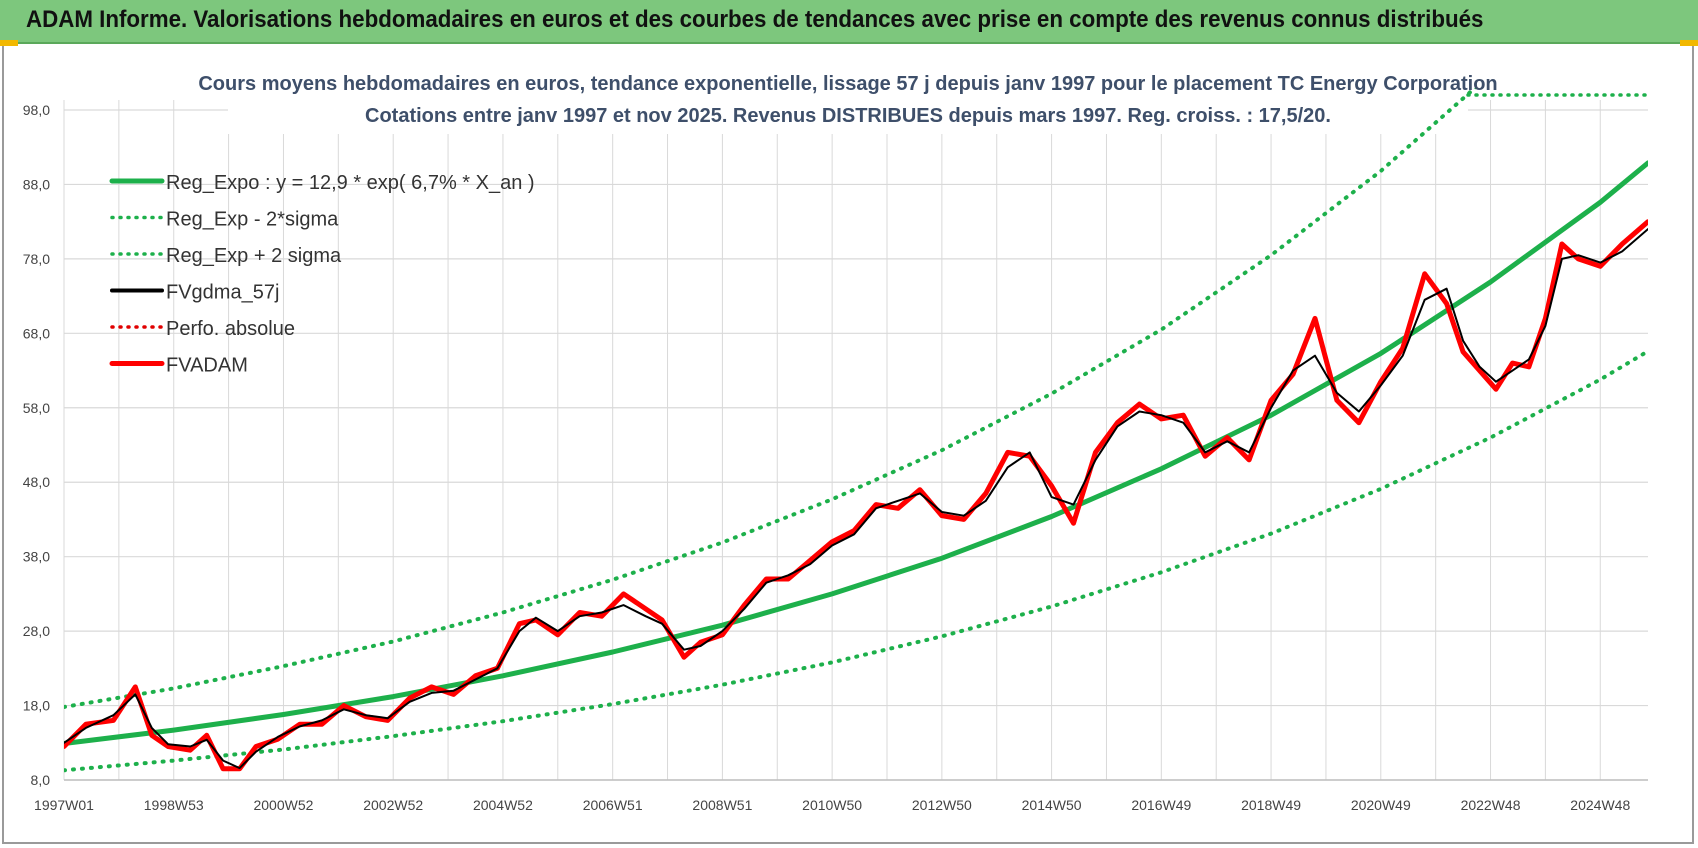 This screenshot has height=848, width=1698. Describe the element at coordinates (36, 259) in the screenshot. I see `y-tick-label: 78,0` at that location.